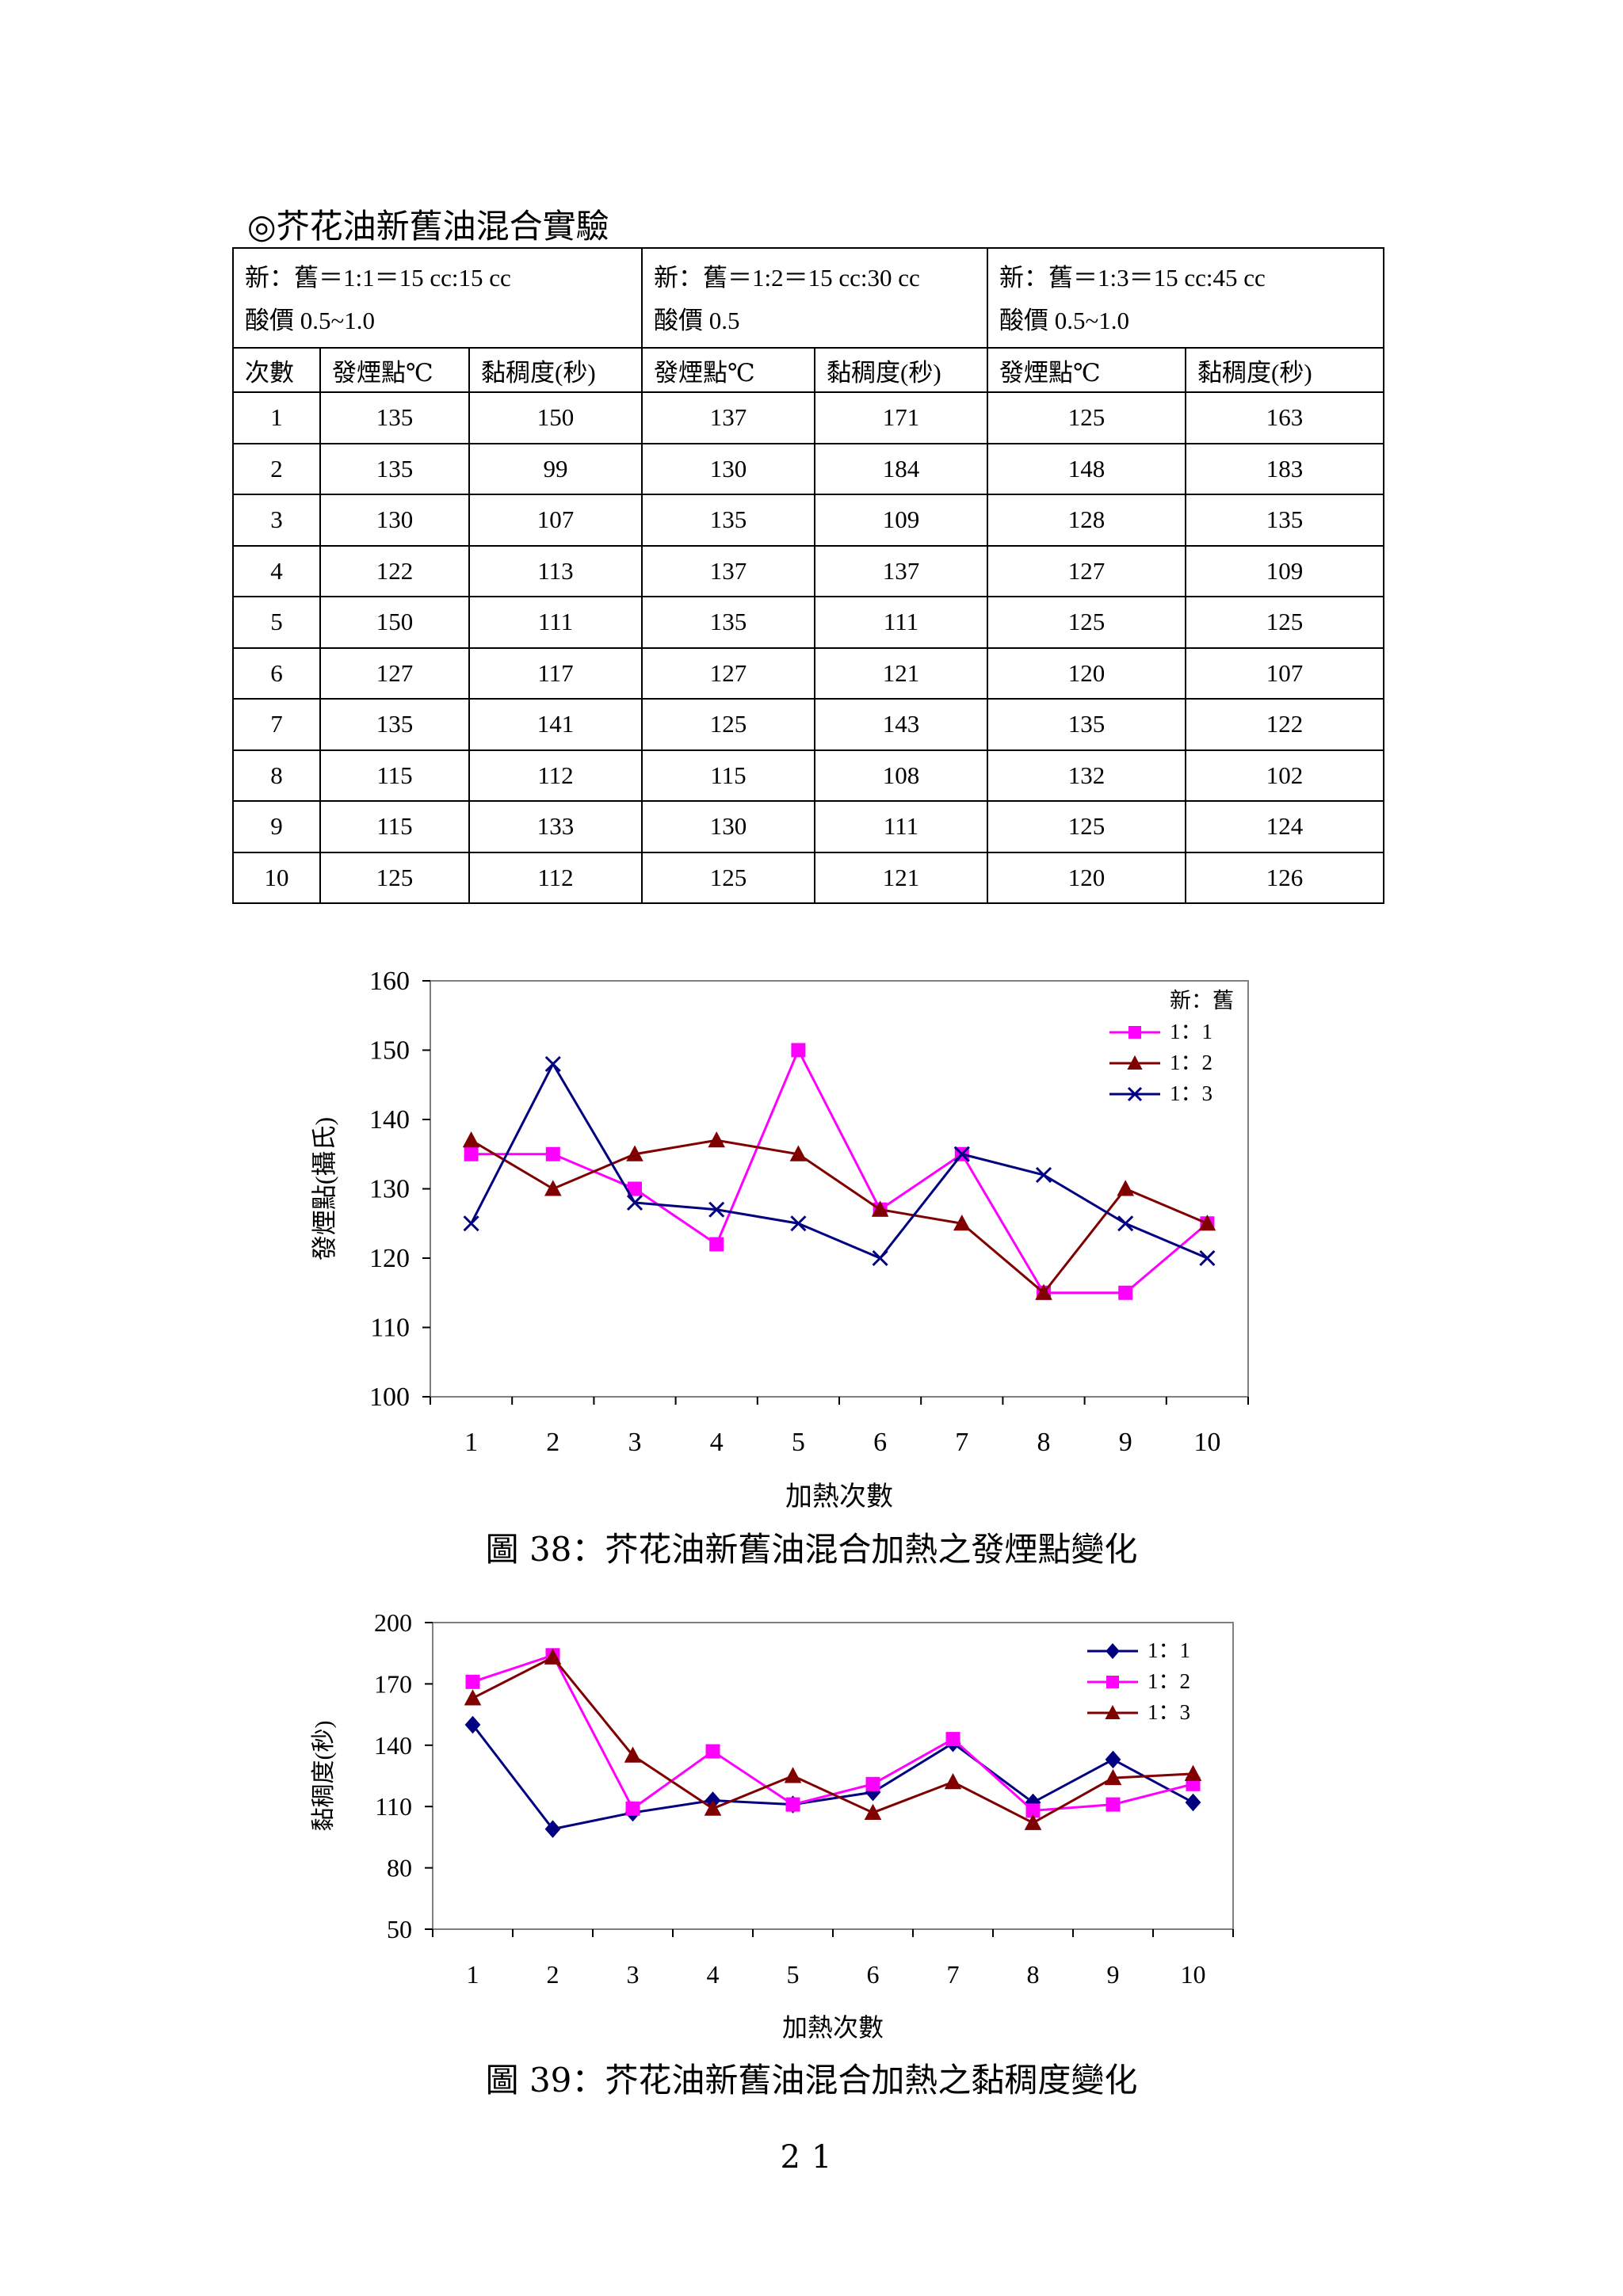  What do you see at coordinates (1160, 1062) in the screenshot?
I see `legend-entry: 1：2` at bounding box center [1160, 1062].